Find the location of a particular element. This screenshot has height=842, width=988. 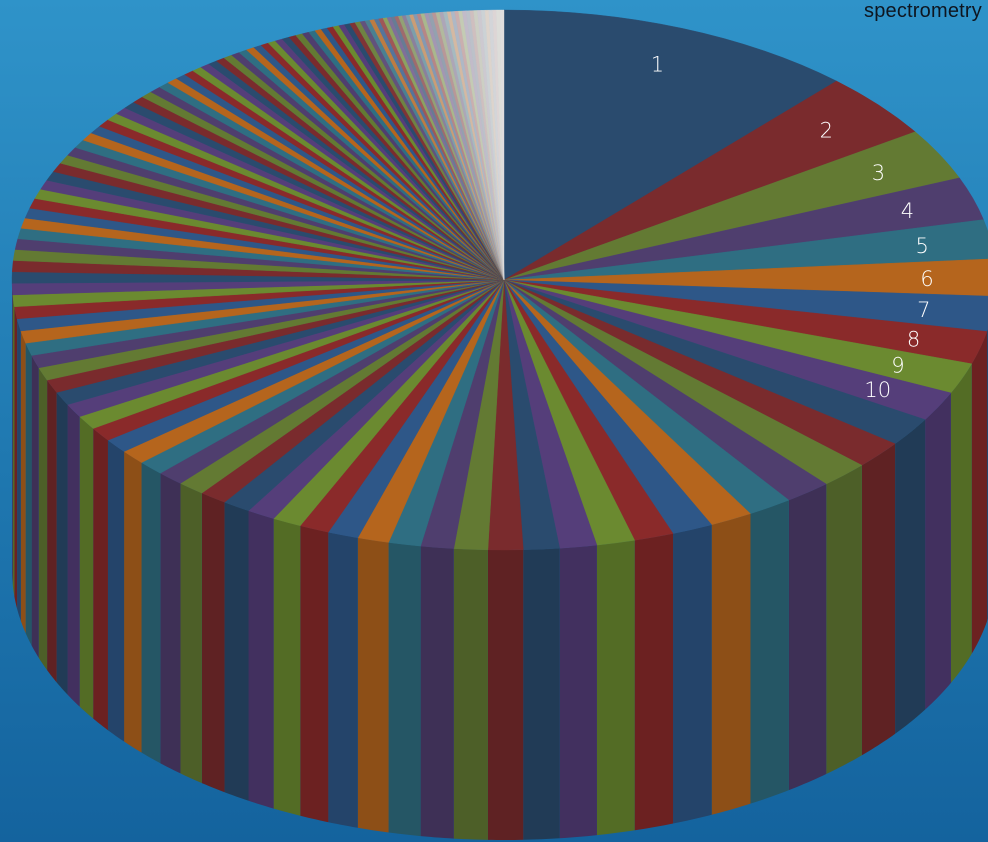

slice-label-1: 1 is located at coordinates (657, 65).